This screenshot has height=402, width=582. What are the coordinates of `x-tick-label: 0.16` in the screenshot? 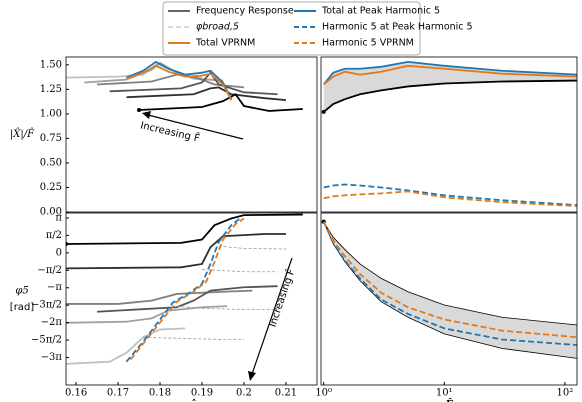 It's located at (76, 393).